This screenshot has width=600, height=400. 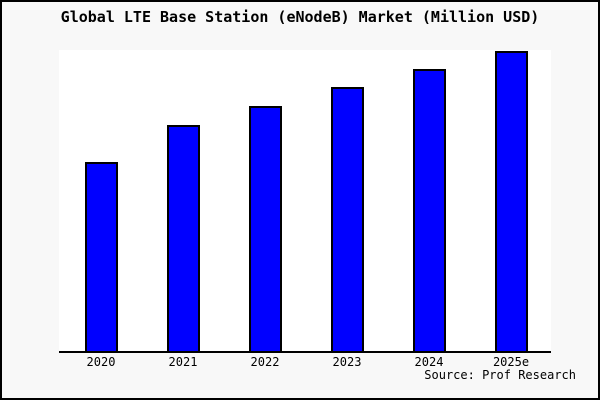 I want to click on x-tick-label: 2022, so click(x=265, y=362).